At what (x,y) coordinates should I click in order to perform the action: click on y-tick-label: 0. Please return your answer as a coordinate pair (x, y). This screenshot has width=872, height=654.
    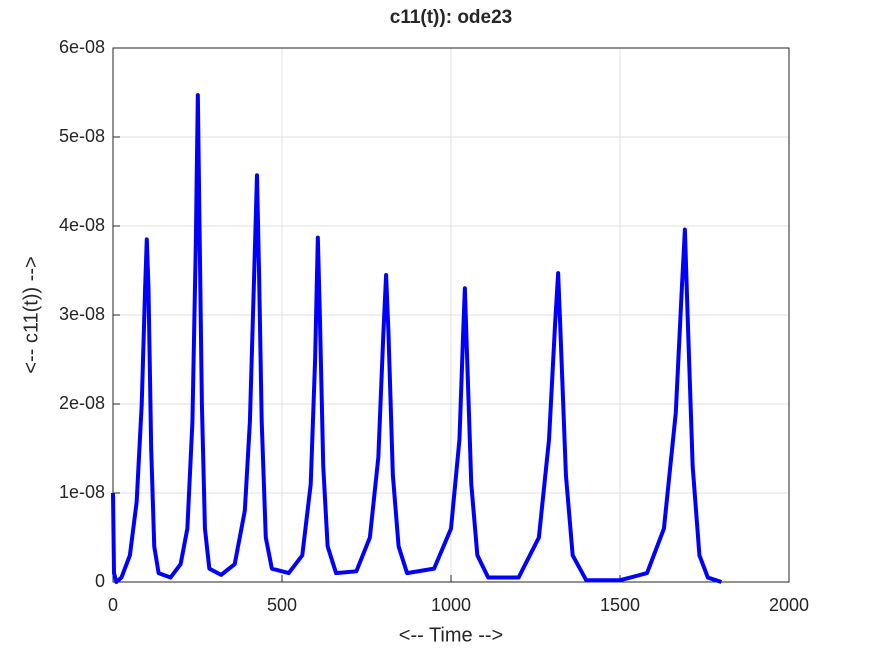
    Looking at the image, I should click on (100, 581).